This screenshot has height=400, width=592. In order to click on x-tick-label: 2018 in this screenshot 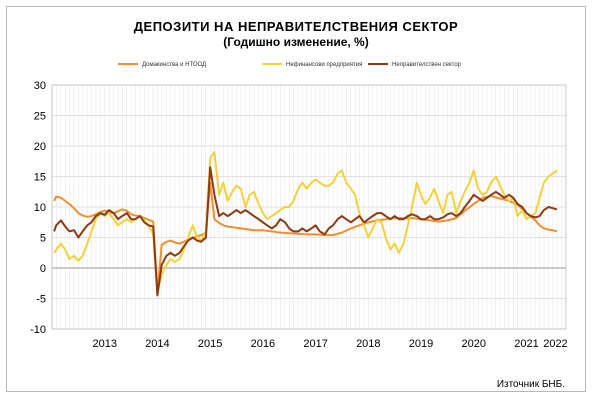, I will do `click(368, 344)`.